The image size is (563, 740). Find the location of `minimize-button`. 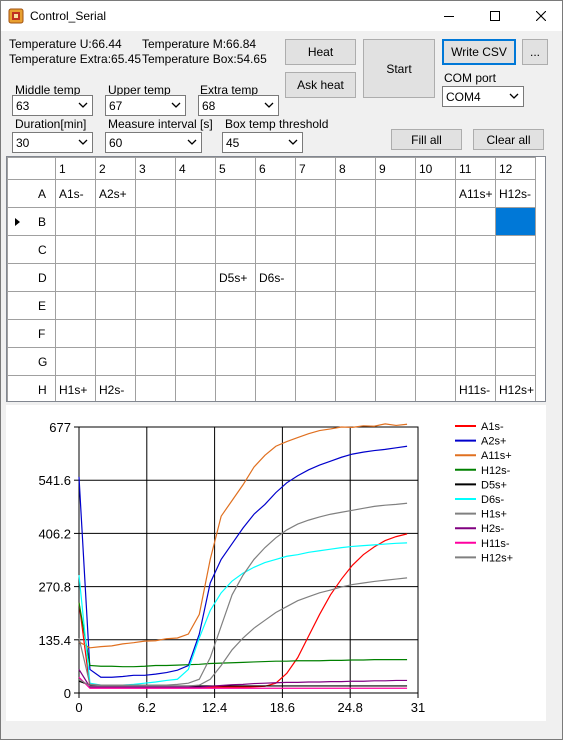

minimize-button is located at coordinates (449, 16).